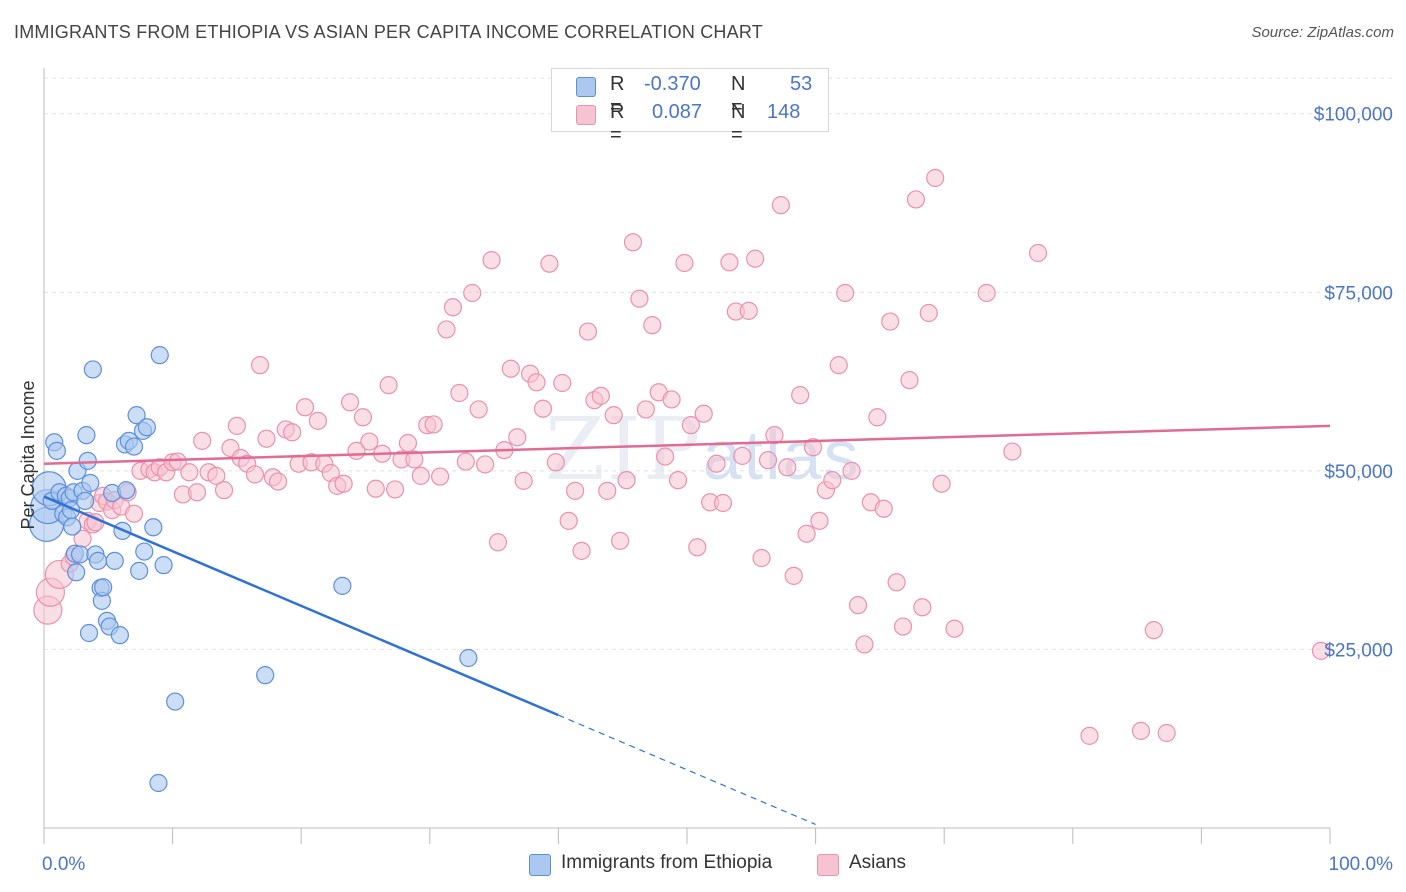 The width and height of the screenshot is (1406, 892). What do you see at coordinates (28, 454) in the screenshot?
I see `y-axis-title: Per Capita Income` at bounding box center [28, 454].